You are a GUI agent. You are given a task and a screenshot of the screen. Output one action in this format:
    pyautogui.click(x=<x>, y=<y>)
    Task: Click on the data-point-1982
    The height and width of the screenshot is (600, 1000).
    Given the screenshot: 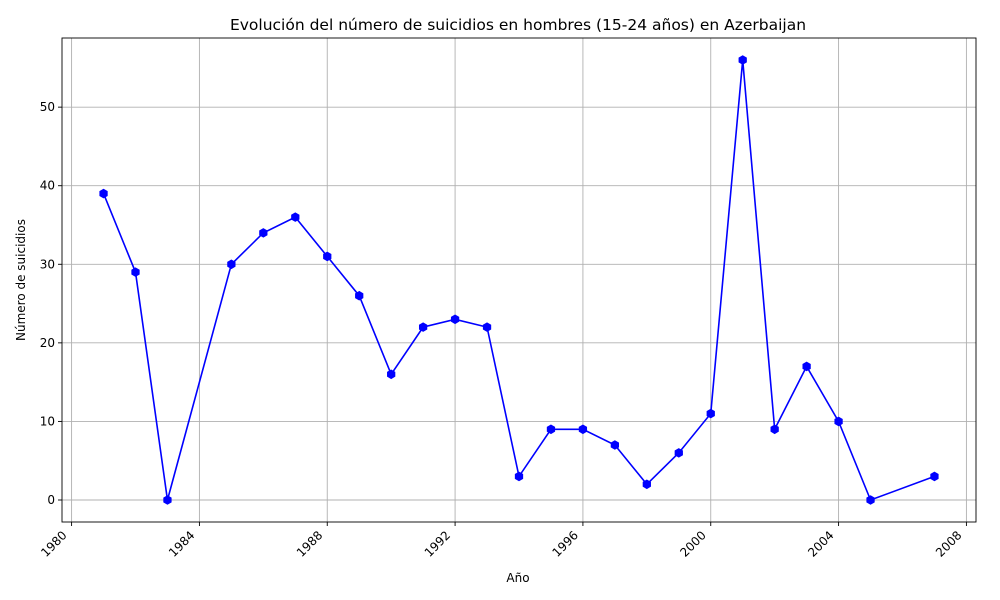 What is the action you would take?
    pyautogui.click(x=135, y=272)
    